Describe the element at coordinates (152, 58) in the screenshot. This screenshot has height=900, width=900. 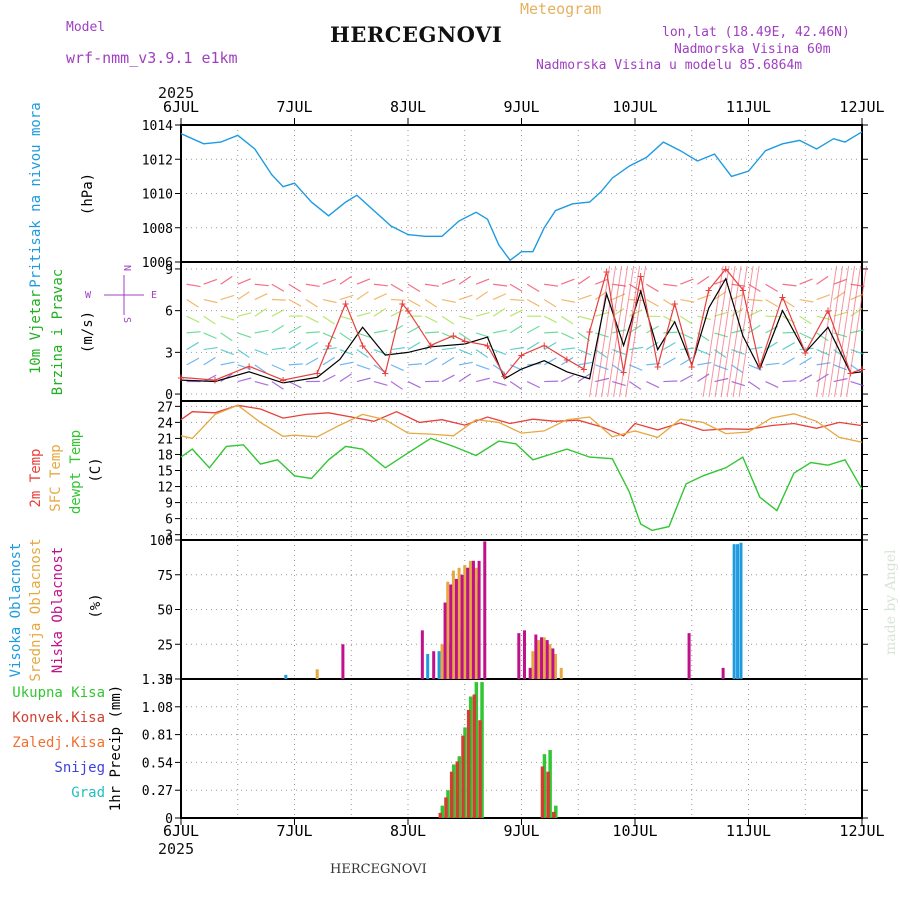
I see `model-name: wrf-nmm_v3.9.1 e1km` at that location.